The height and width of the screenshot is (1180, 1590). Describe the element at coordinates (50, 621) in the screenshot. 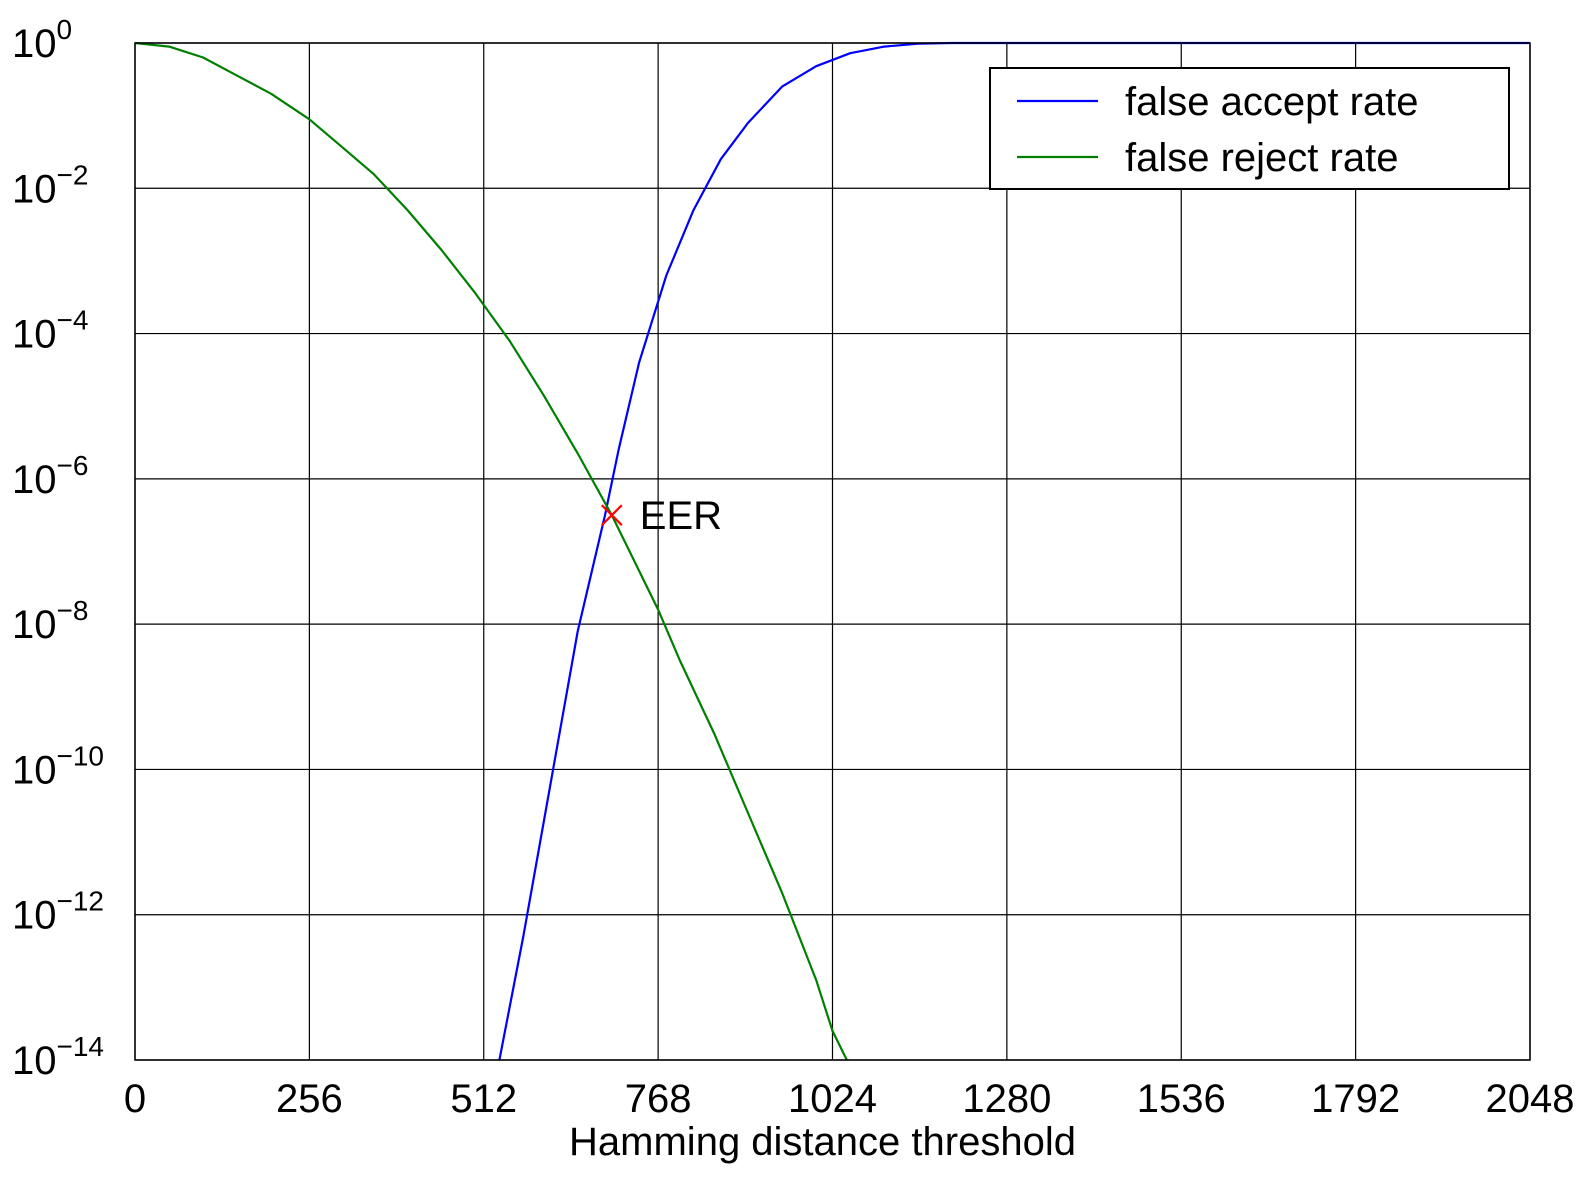

I see `y-tick-label: 10⁻⁸` at that location.